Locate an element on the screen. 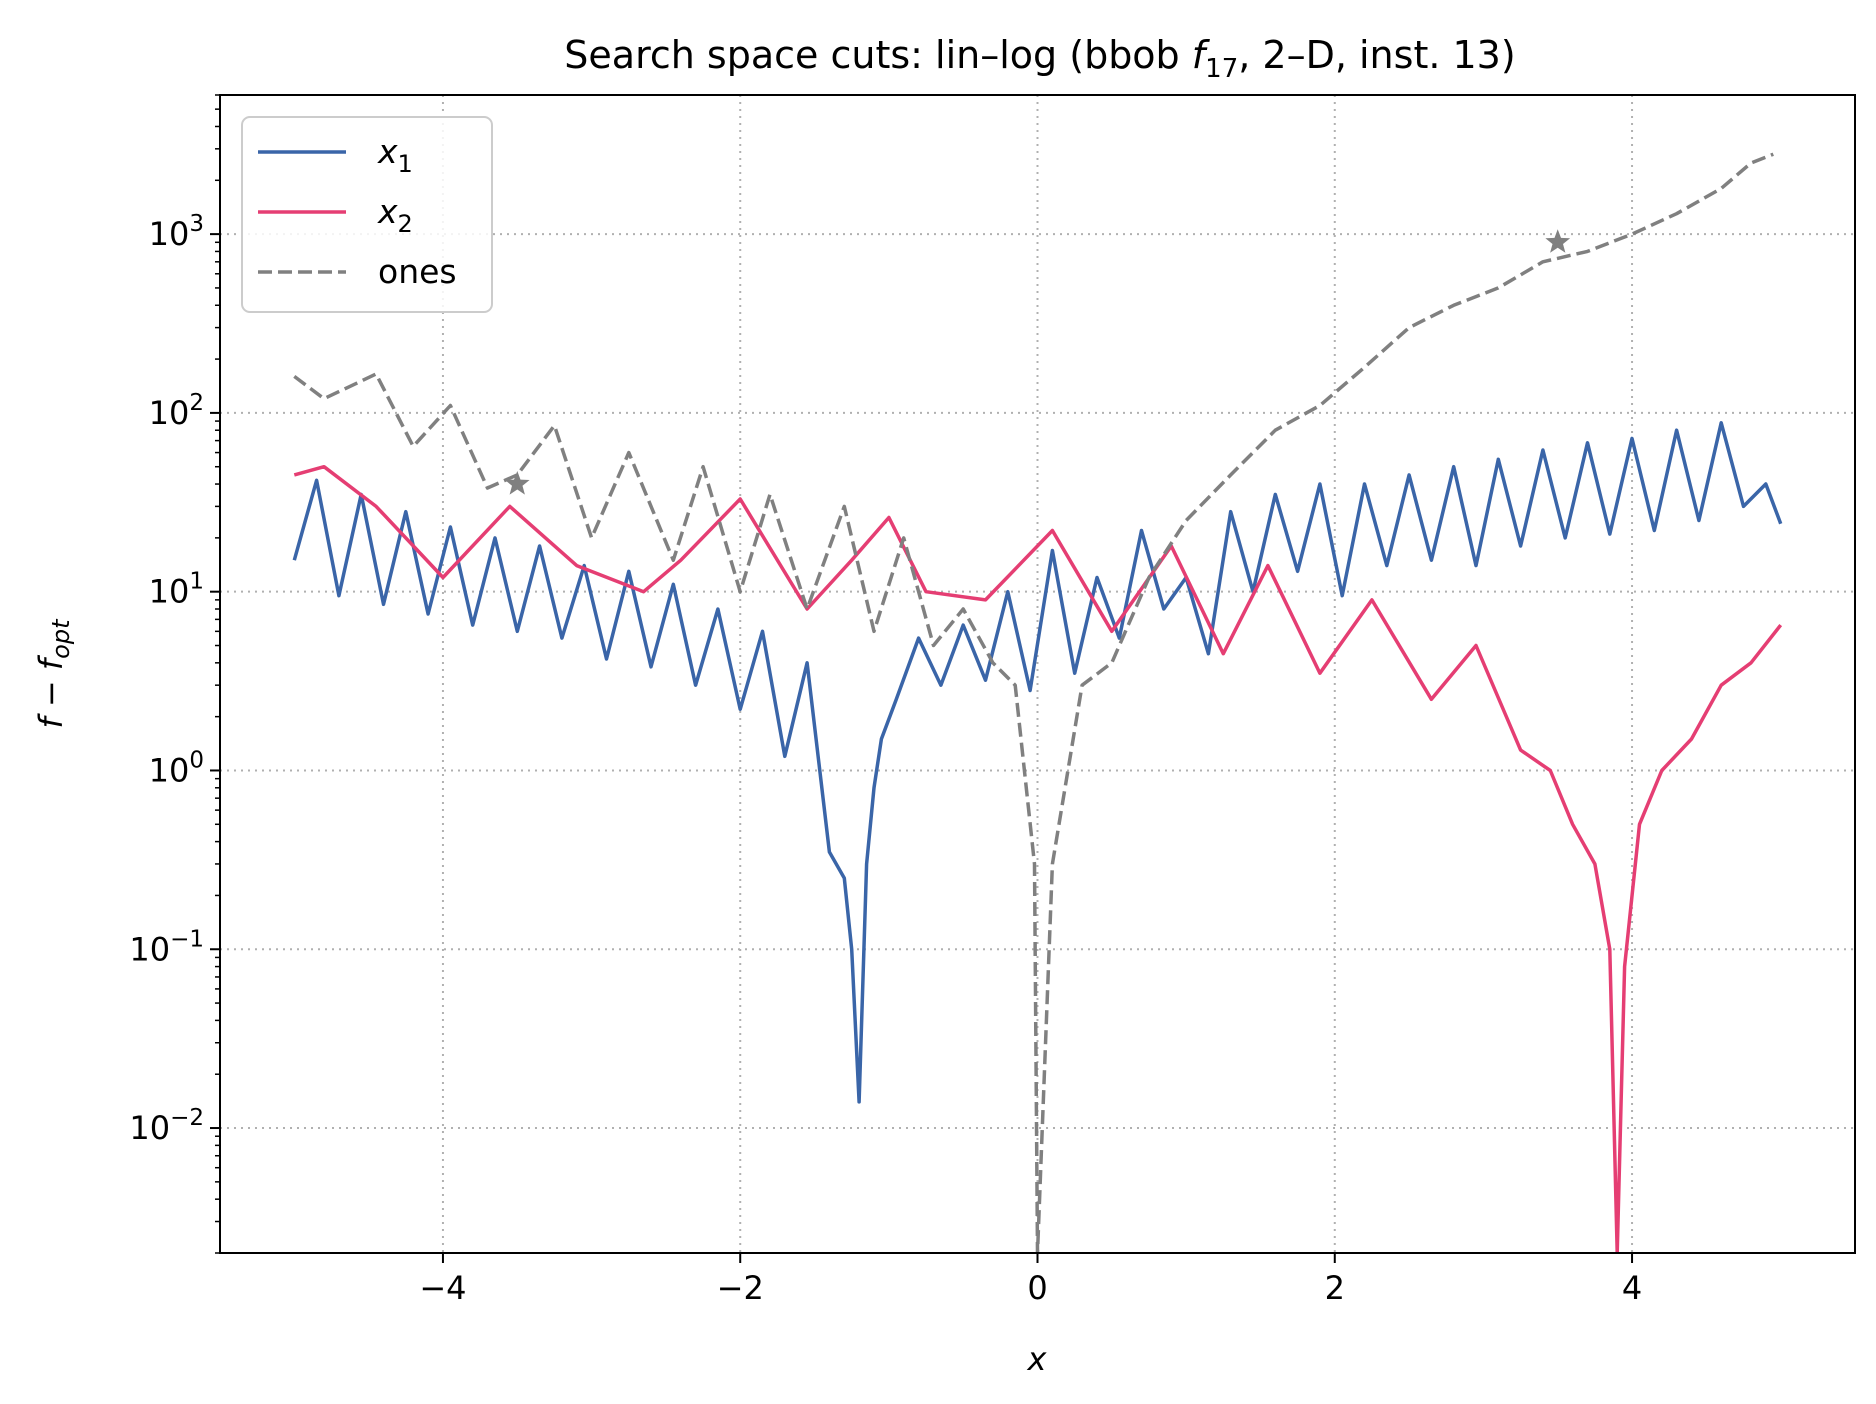 This screenshot has width=1876, height=1404. y-tick-exponent: −2 is located at coordinates (187, 1118).